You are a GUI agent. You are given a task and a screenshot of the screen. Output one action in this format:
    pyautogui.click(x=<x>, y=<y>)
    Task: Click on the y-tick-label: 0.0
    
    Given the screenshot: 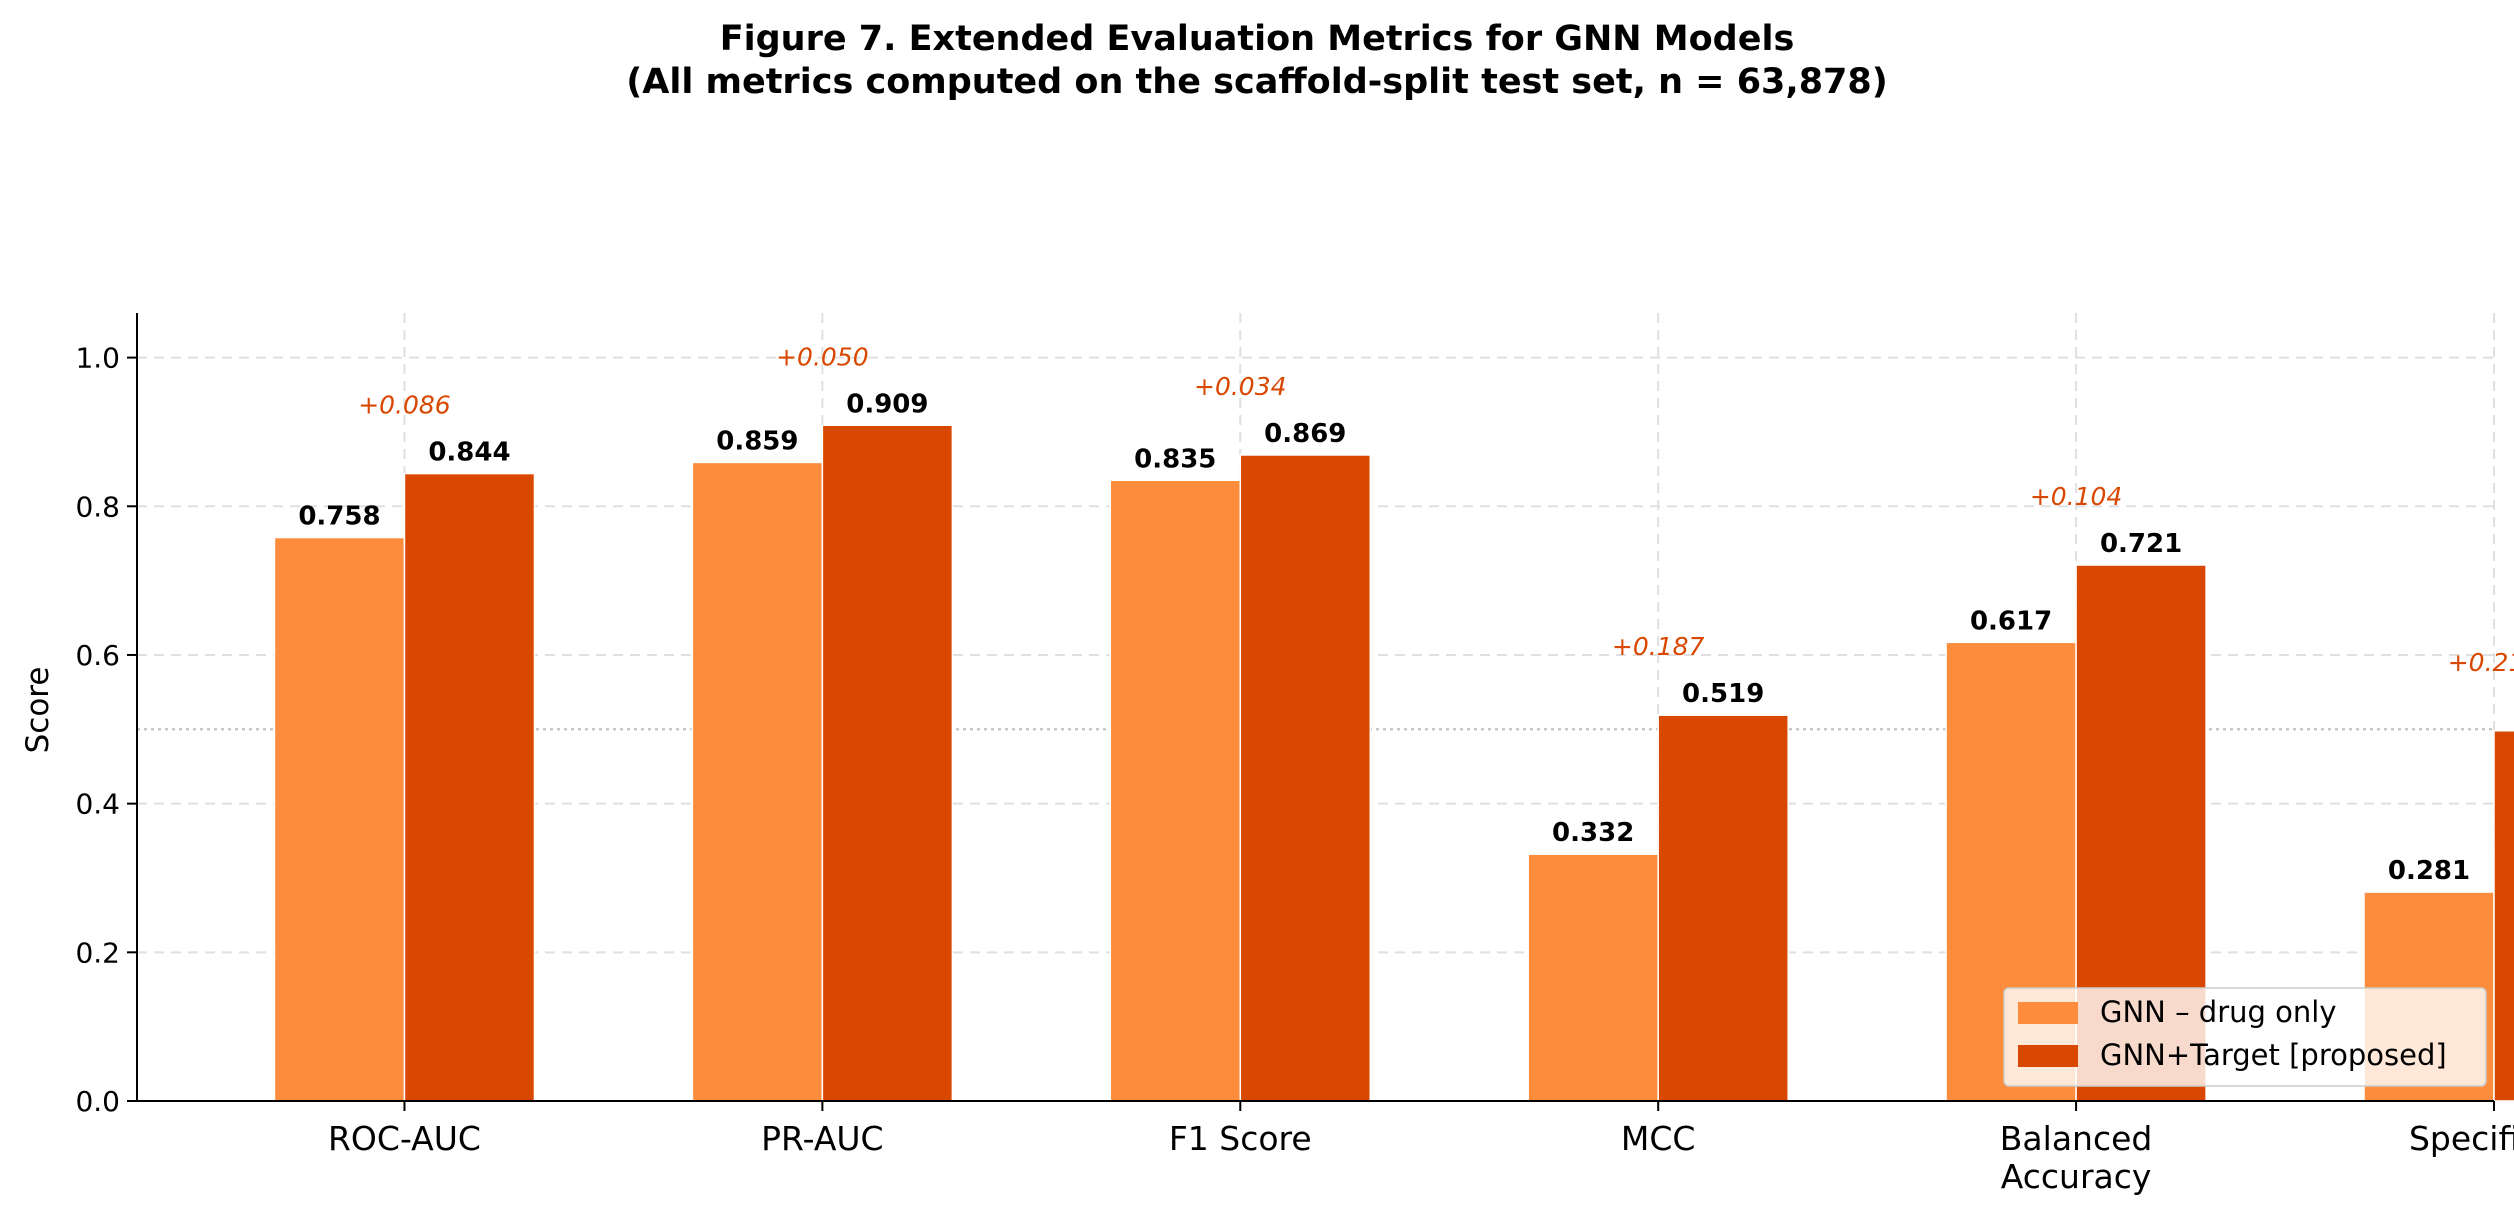 What is the action you would take?
    pyautogui.click(x=97, y=1101)
    